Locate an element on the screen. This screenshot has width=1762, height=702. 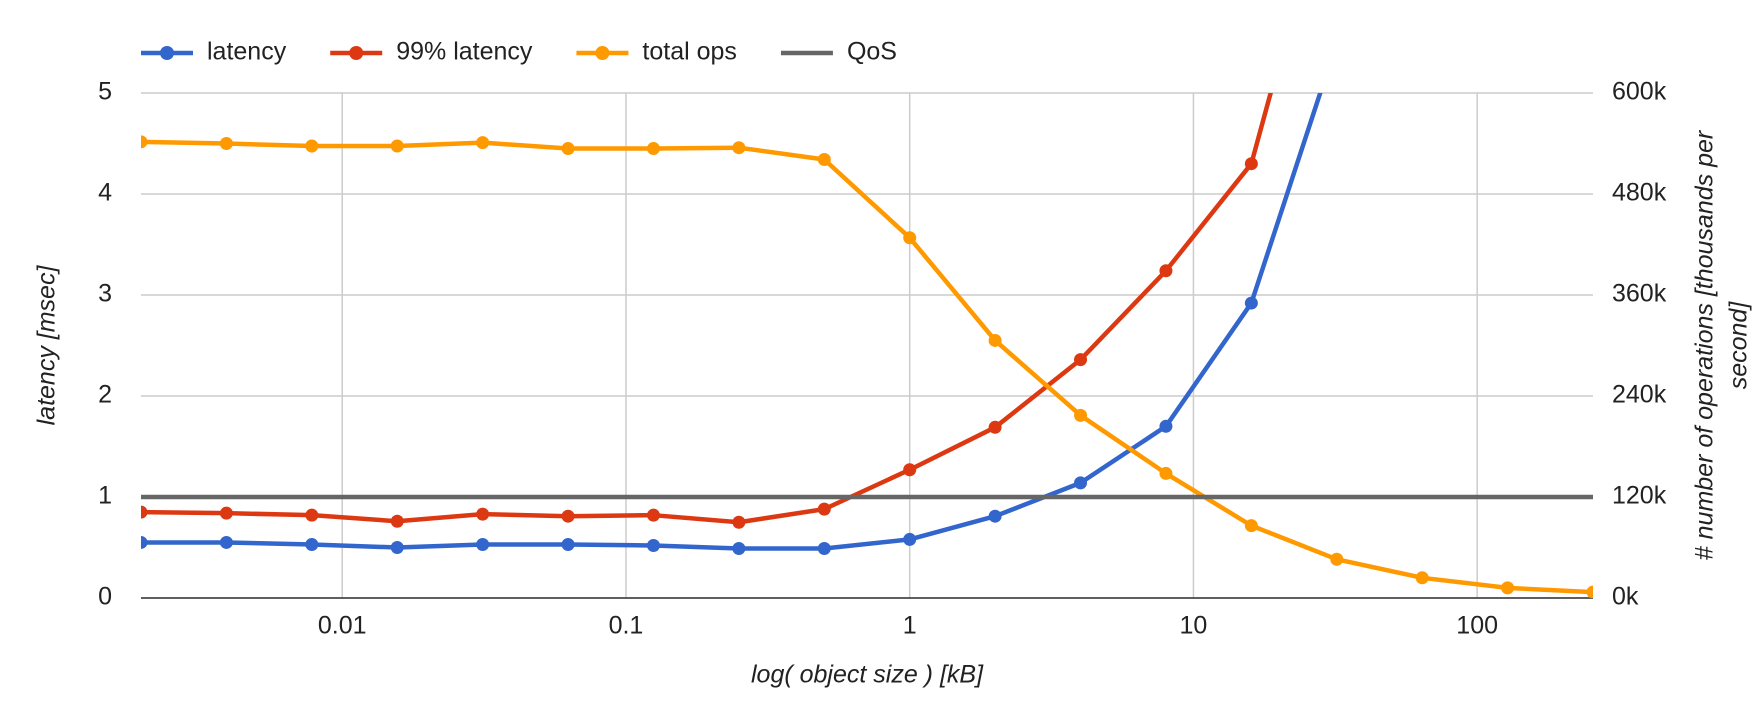
x-tick-label: 100 is located at coordinates (1477, 626).